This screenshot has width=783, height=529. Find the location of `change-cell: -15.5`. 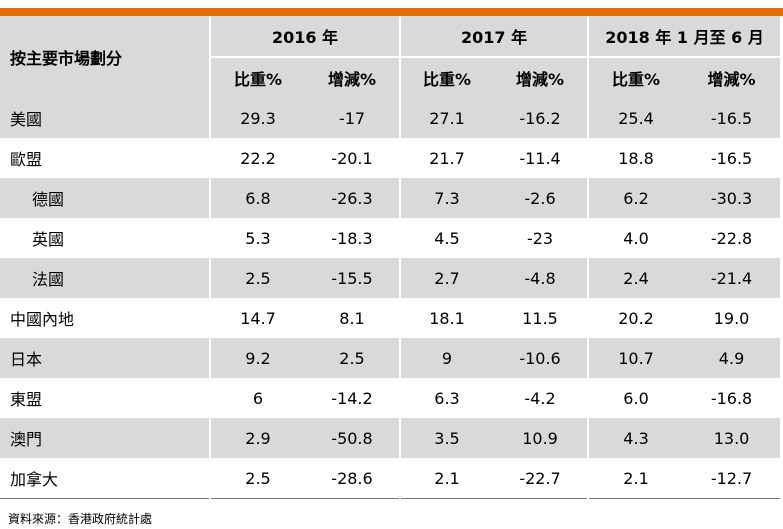

change-cell: -15.5 is located at coordinates (353, 278).